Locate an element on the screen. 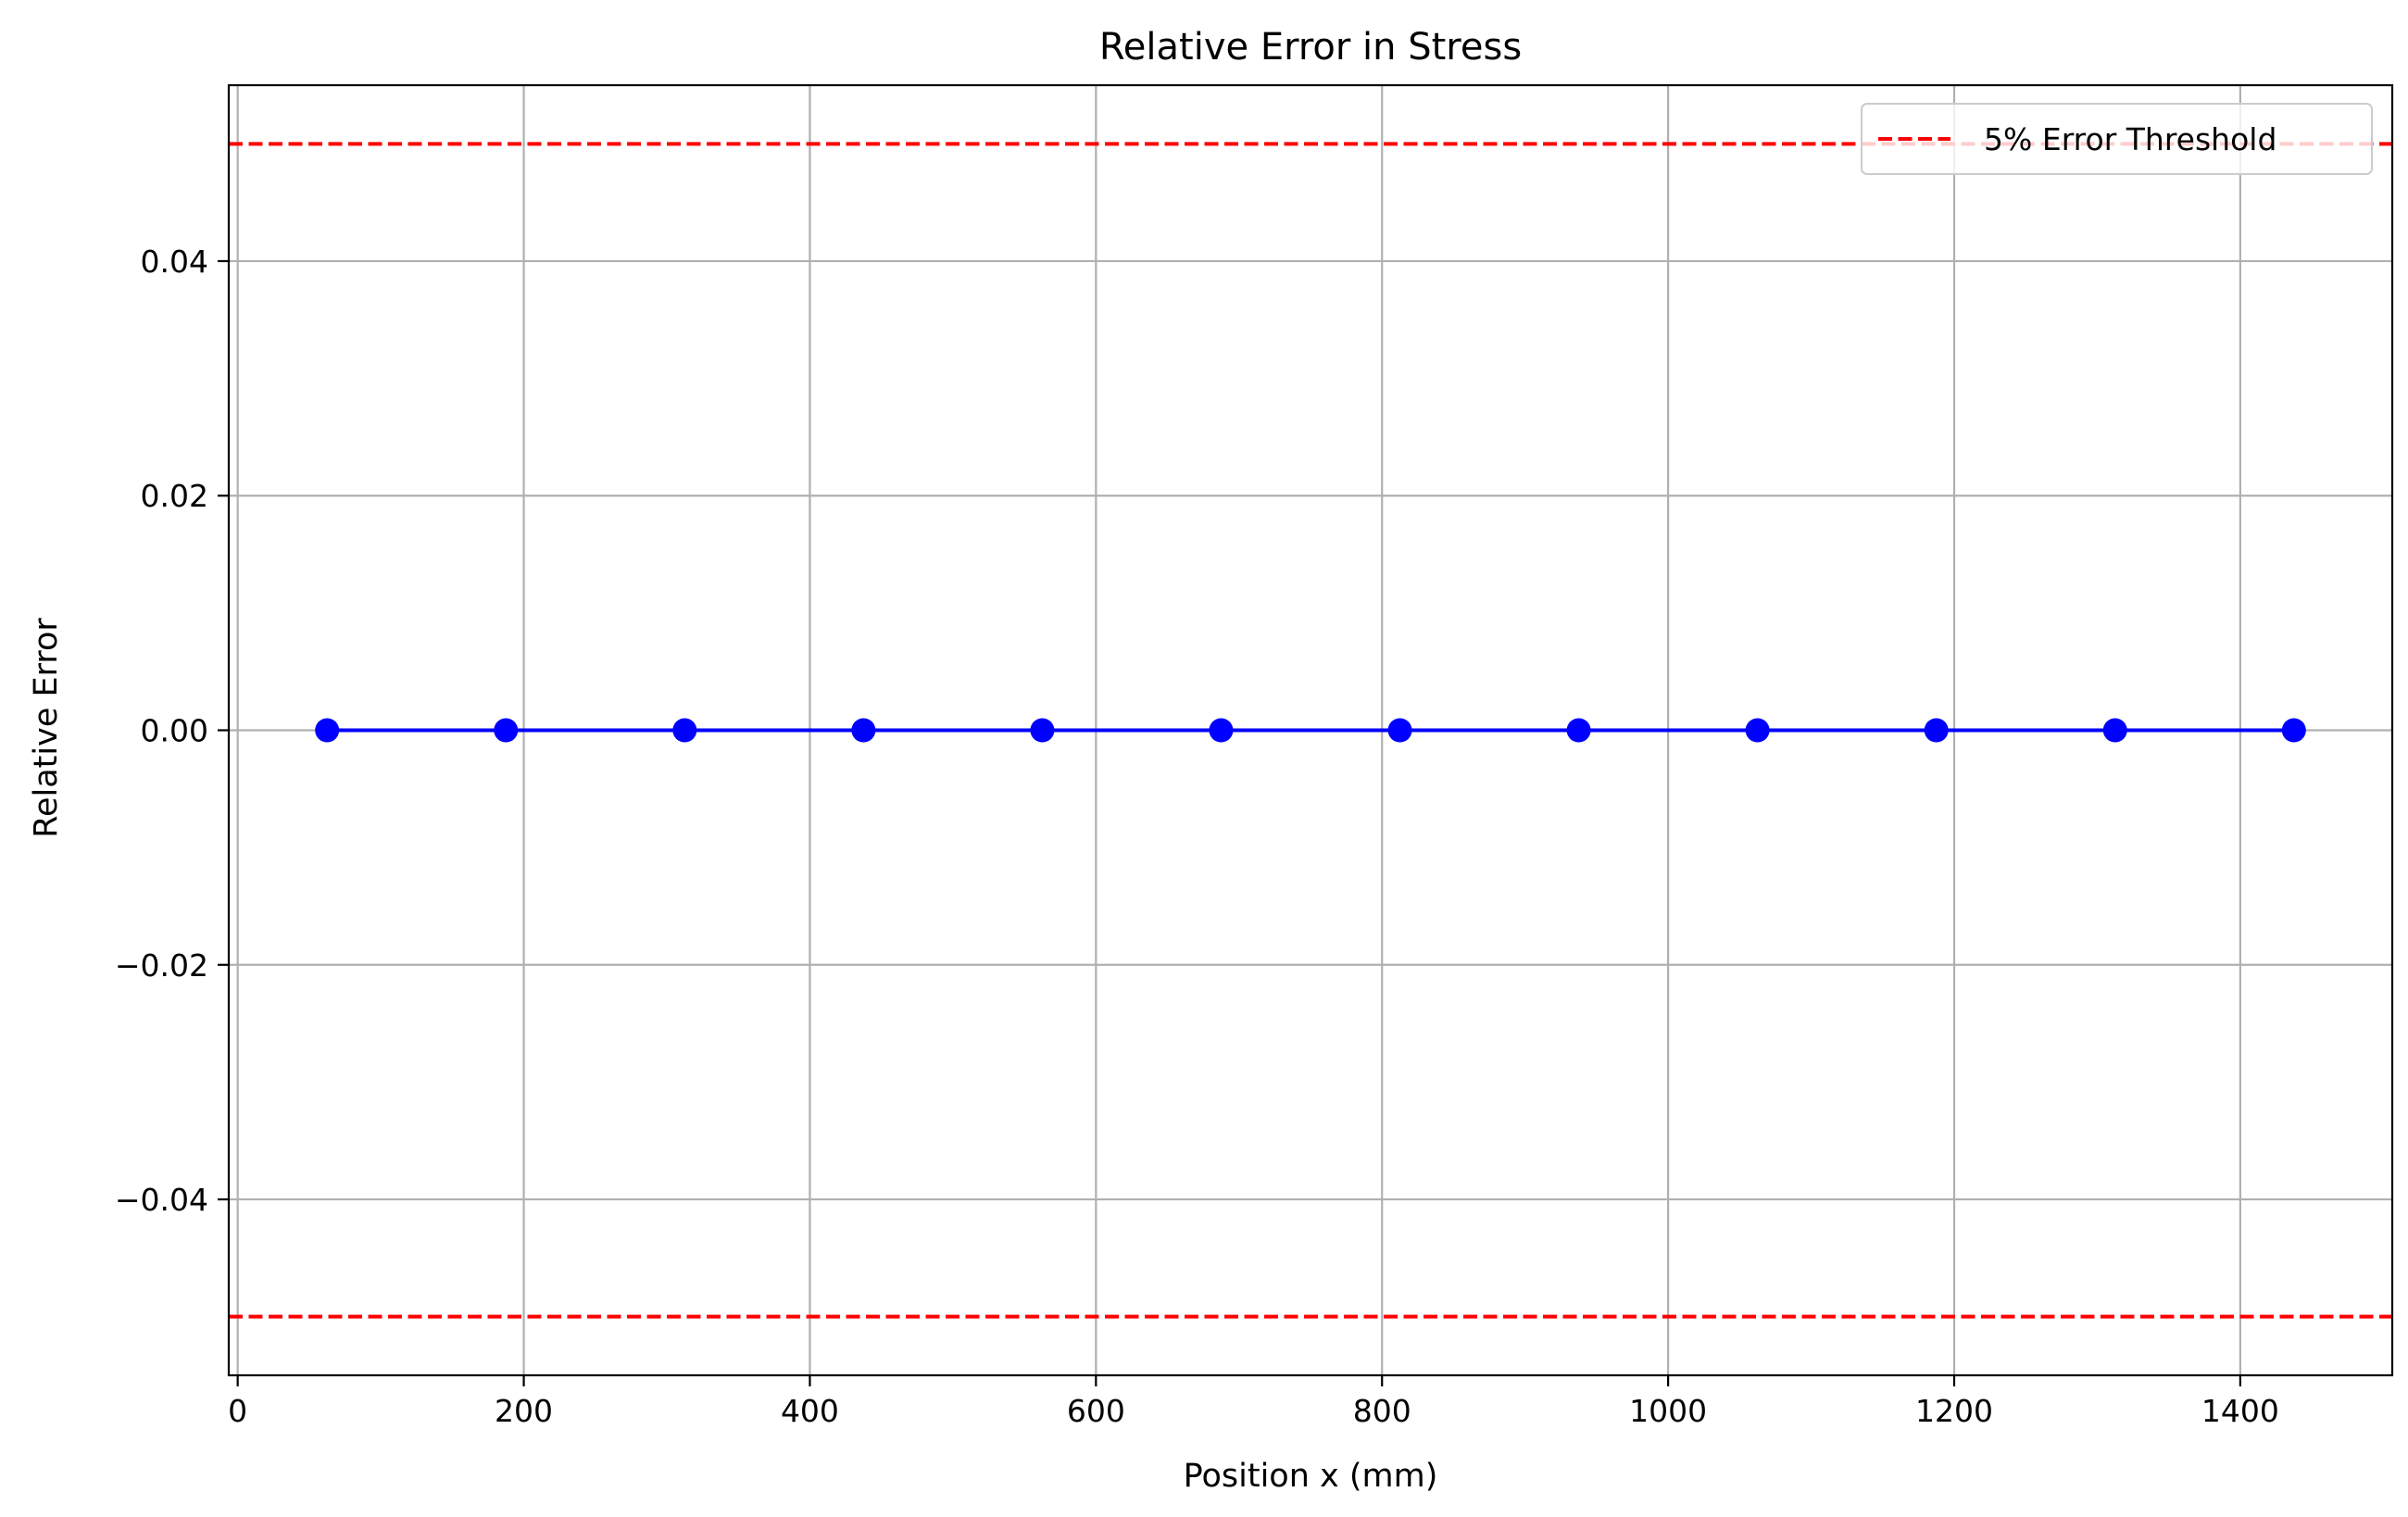 This screenshot has height=1517, width=2408. legend-label: 5% Error Threshold is located at coordinates (2130, 139).